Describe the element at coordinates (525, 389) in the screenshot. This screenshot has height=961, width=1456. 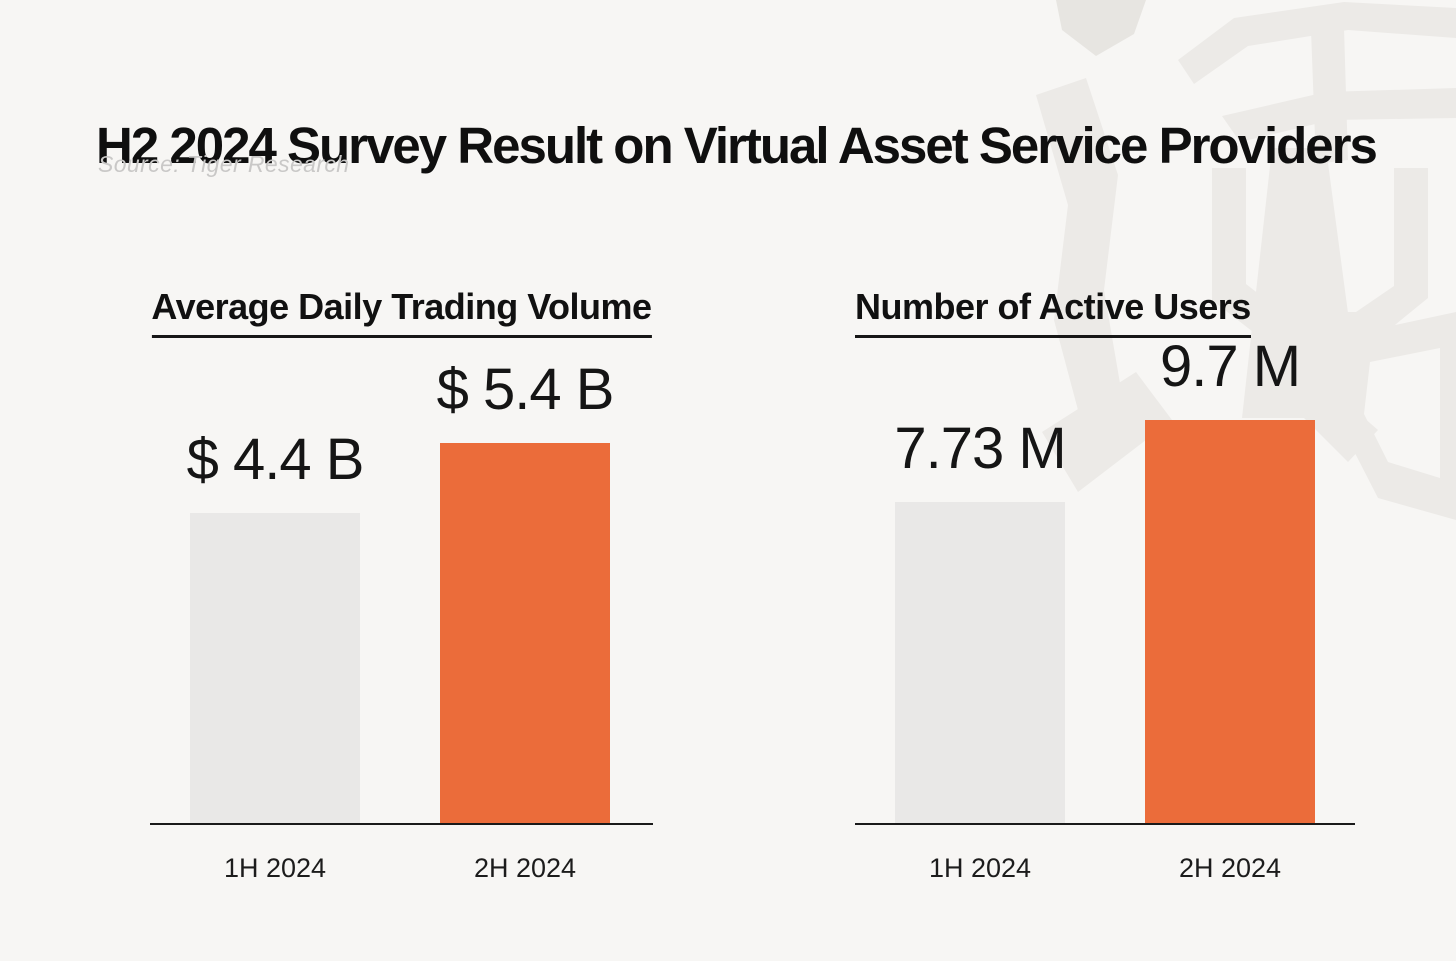
I see `value-label-2h: $ 5.4 B` at that location.